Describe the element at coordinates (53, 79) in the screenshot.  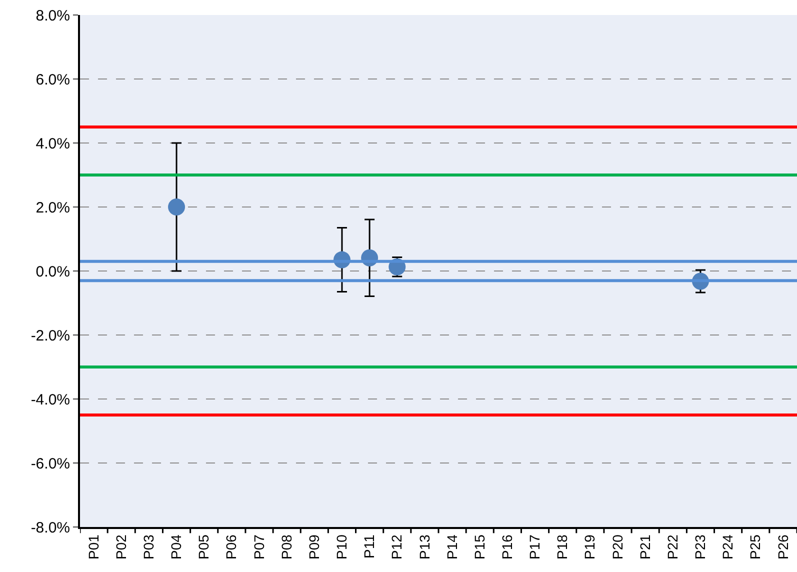
I see `y-tick-label: 6.0%` at that location.